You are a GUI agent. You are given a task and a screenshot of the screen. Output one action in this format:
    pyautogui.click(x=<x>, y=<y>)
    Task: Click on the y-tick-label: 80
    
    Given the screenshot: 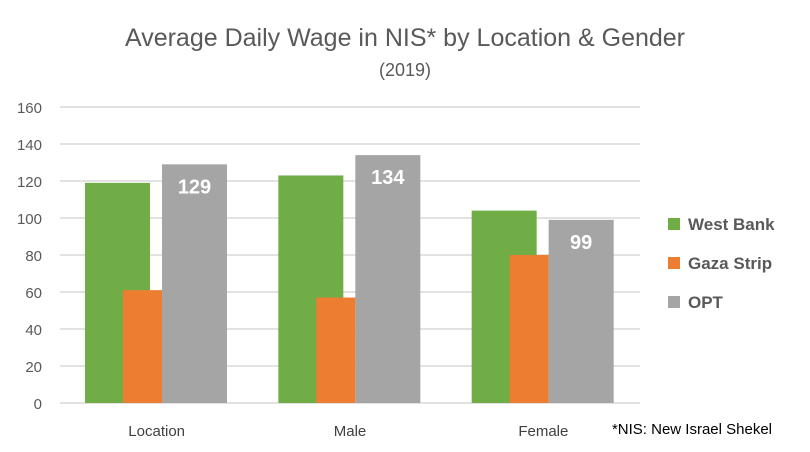 What is the action you would take?
    pyautogui.click(x=33, y=256)
    